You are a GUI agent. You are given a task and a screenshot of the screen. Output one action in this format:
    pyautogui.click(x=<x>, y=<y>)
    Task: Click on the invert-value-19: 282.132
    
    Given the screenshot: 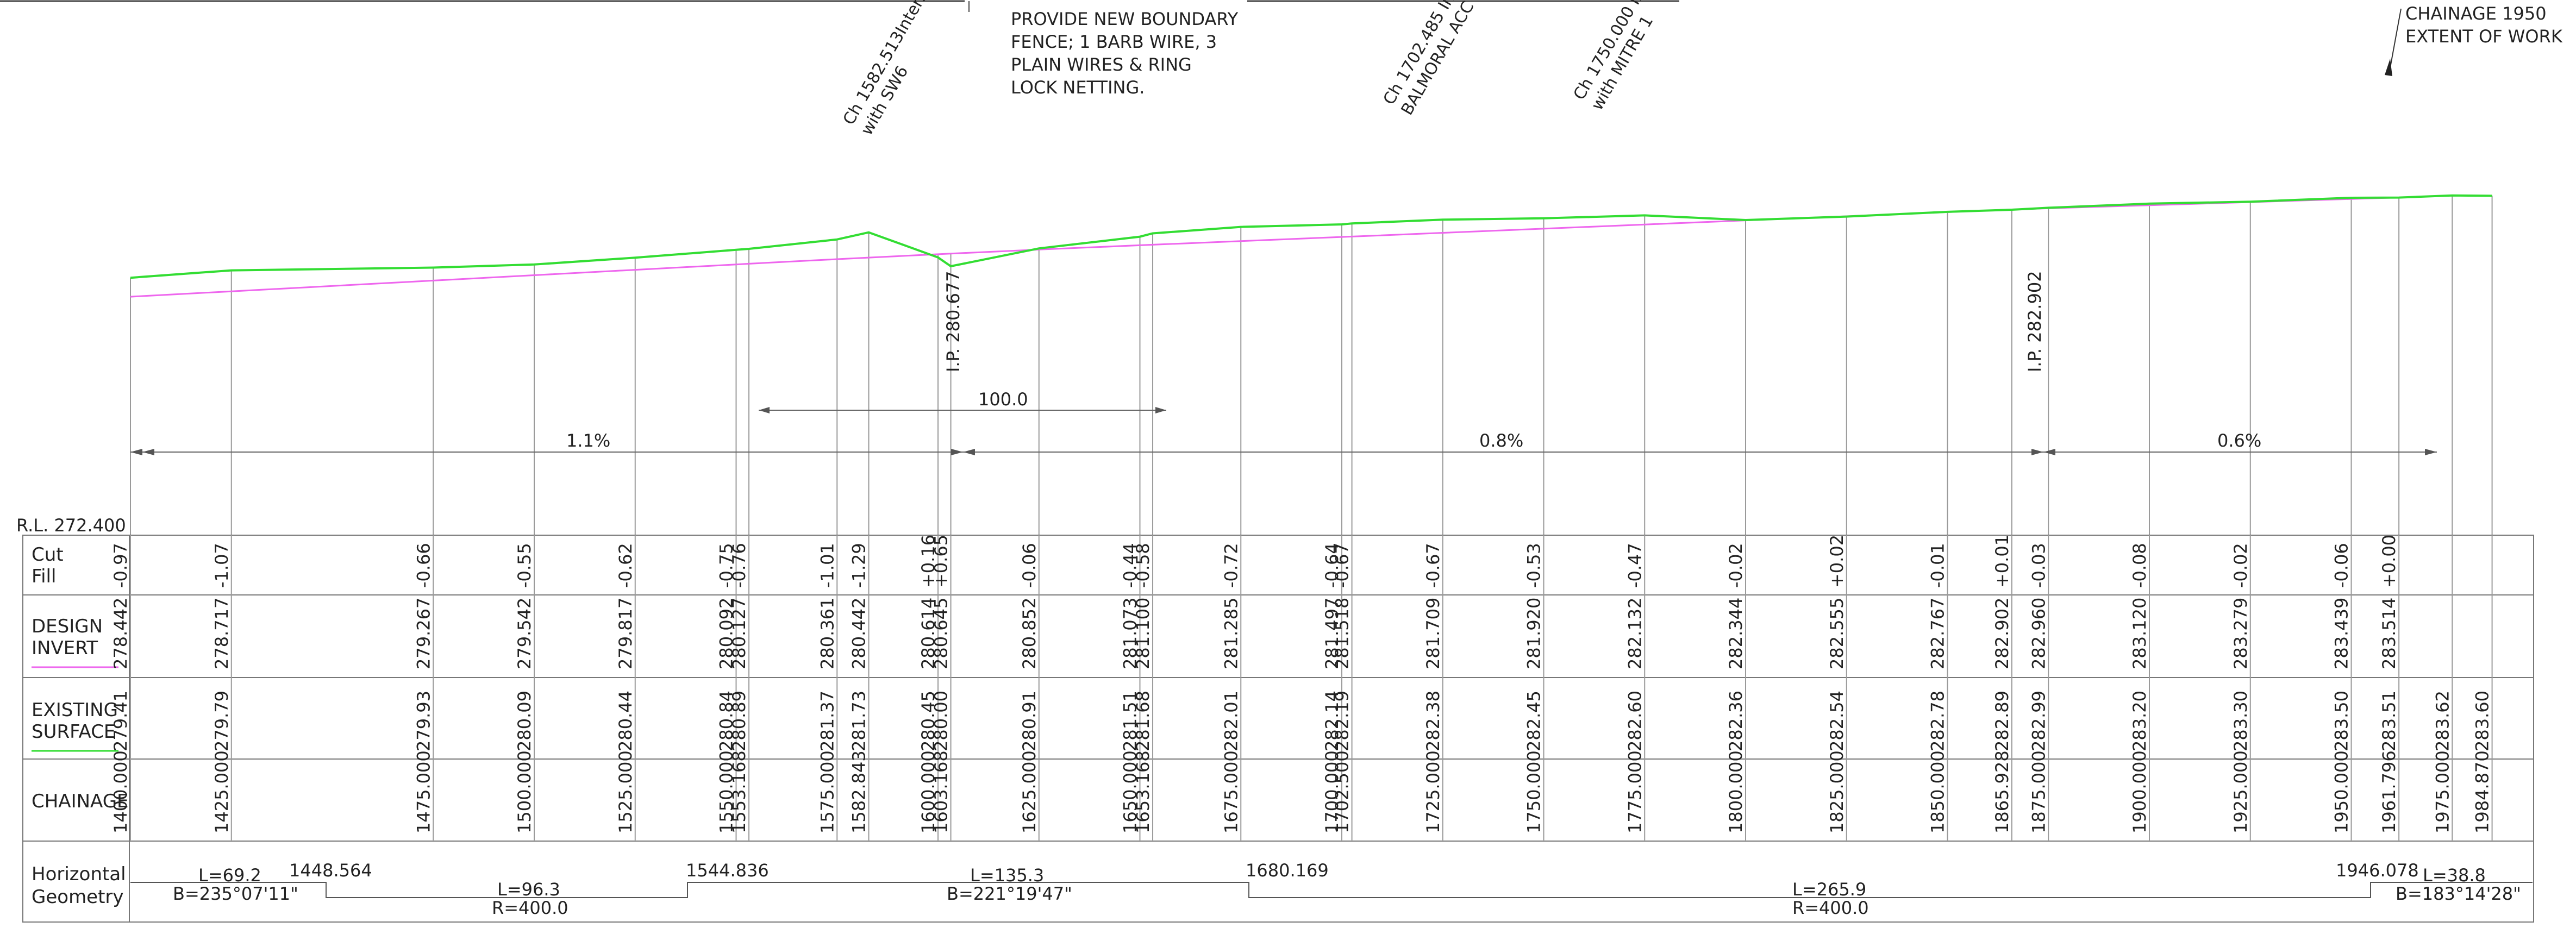 What is the action you would take?
    pyautogui.click(x=1634, y=633)
    